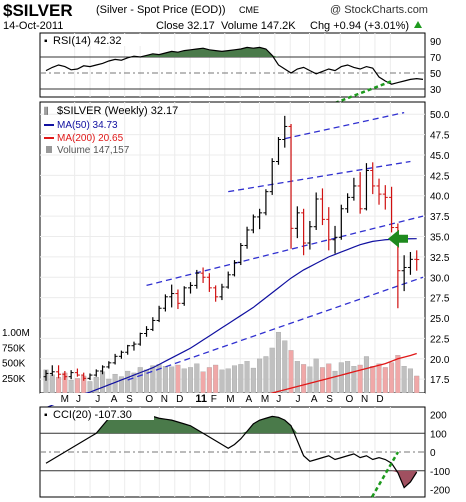  I want to click on price-tick-label: 35.0, so click(440, 237).